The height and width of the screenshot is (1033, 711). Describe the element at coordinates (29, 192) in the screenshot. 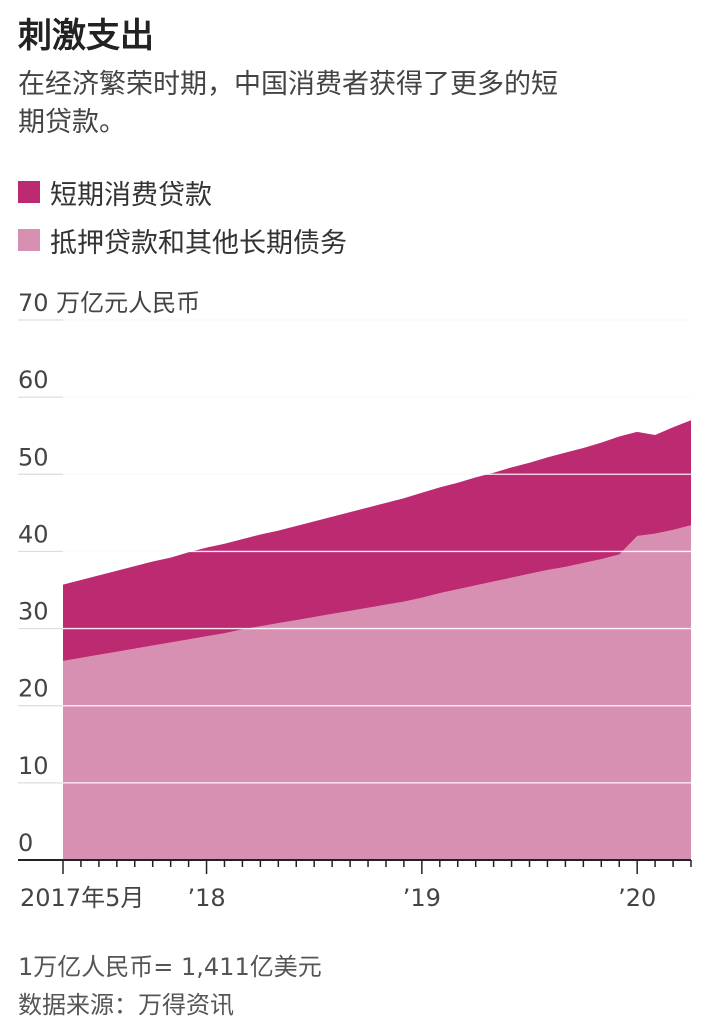

I see `legend-swatch-short-term` at that location.